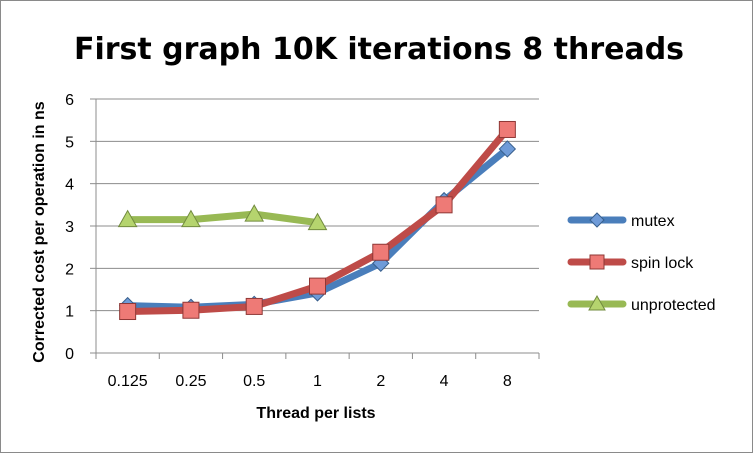 This screenshot has height=453, width=753. What do you see at coordinates (379, 49) in the screenshot?
I see `chart-title: First graph 10K iterations 8 threads` at bounding box center [379, 49].